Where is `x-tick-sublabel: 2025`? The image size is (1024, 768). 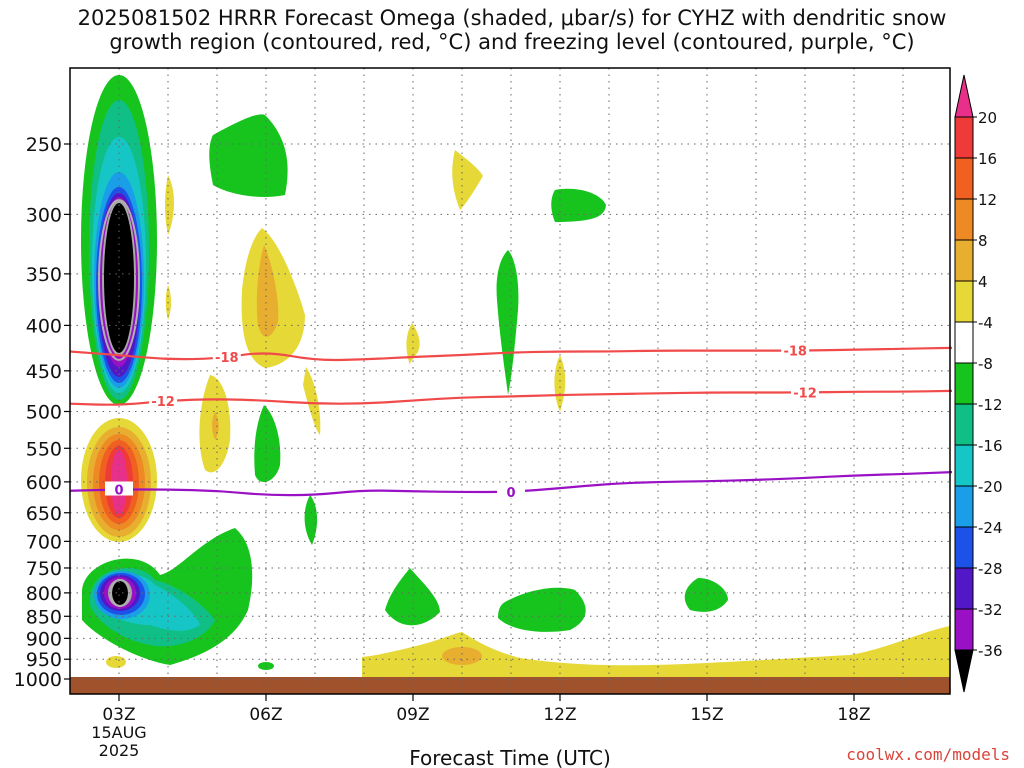
x-tick-sublabel: 2025 is located at coordinates (119, 750).